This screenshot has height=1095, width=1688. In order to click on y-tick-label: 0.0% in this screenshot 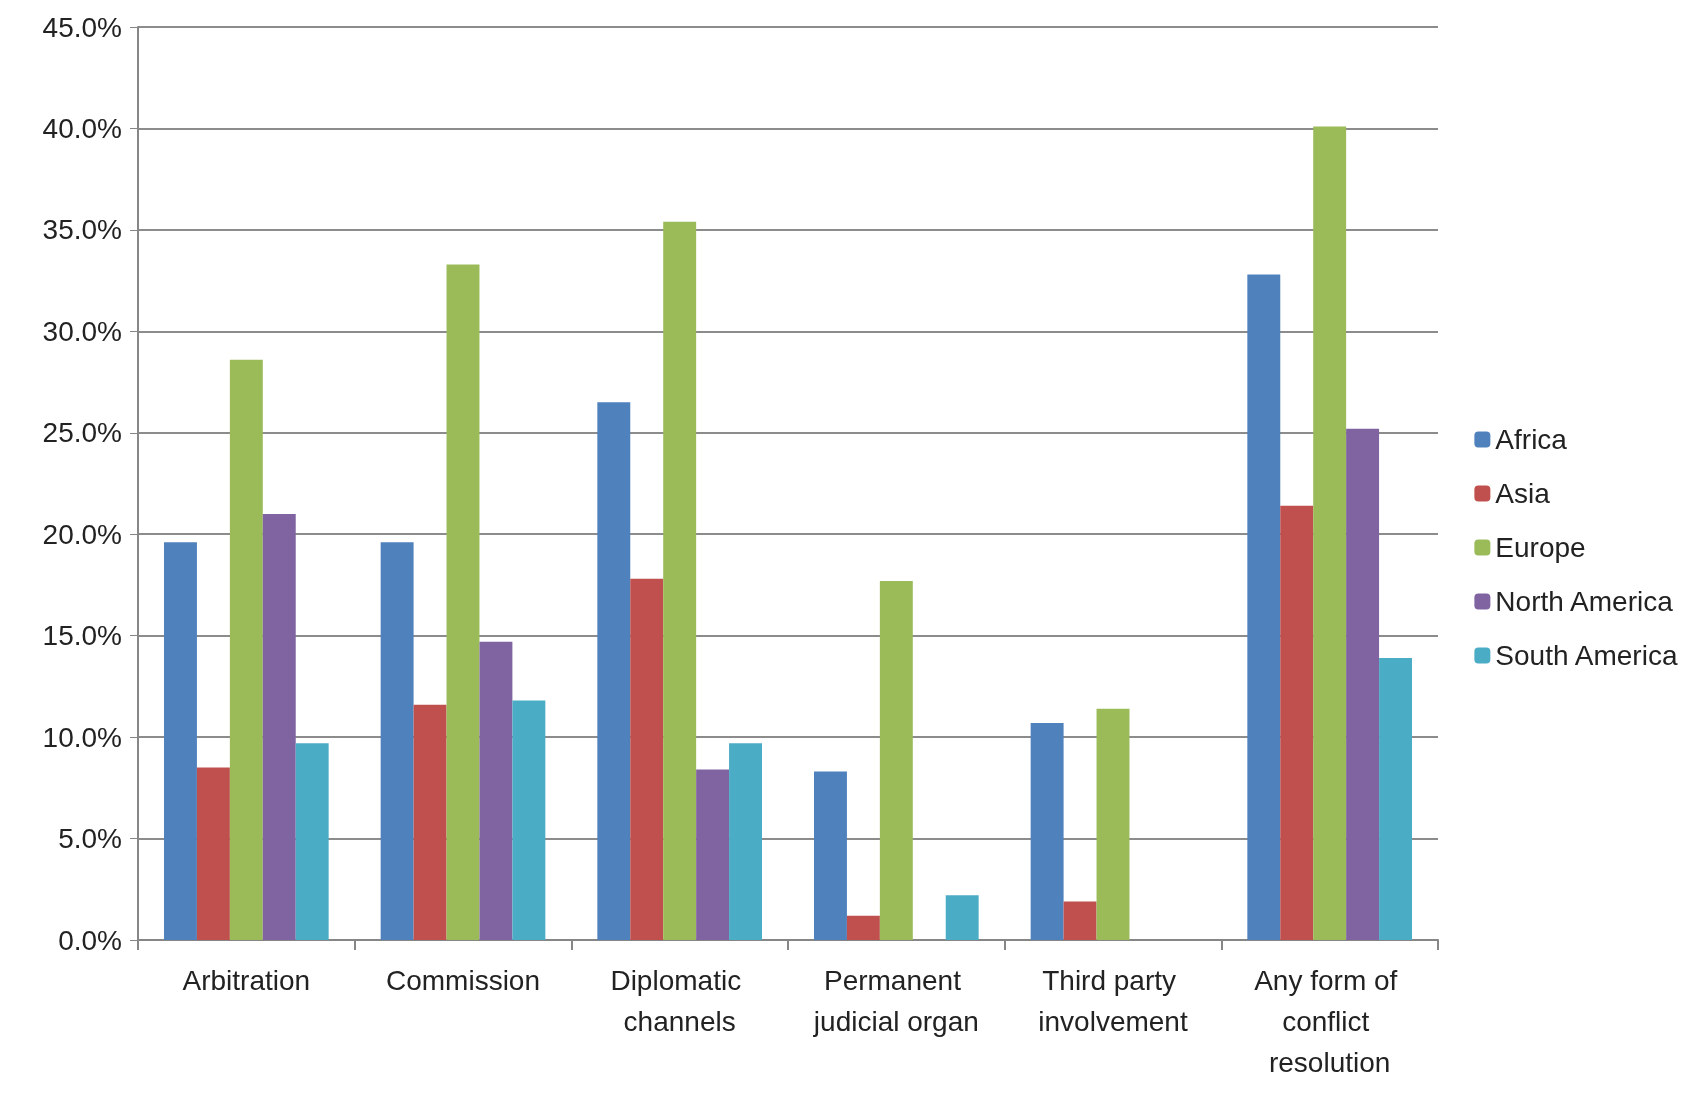, I will do `click(90, 940)`.